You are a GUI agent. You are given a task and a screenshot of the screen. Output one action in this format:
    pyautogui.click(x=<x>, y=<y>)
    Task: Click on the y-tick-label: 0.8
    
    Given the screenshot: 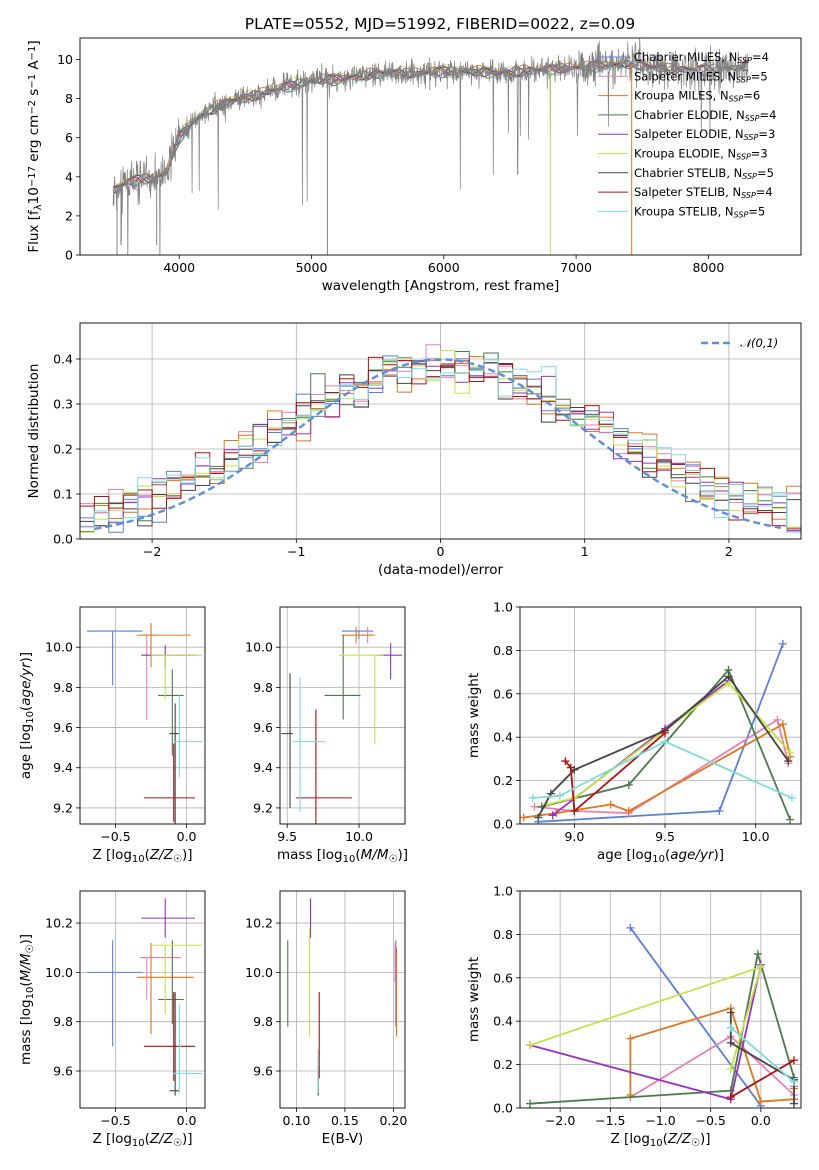 What is the action you would take?
    pyautogui.click(x=503, y=650)
    